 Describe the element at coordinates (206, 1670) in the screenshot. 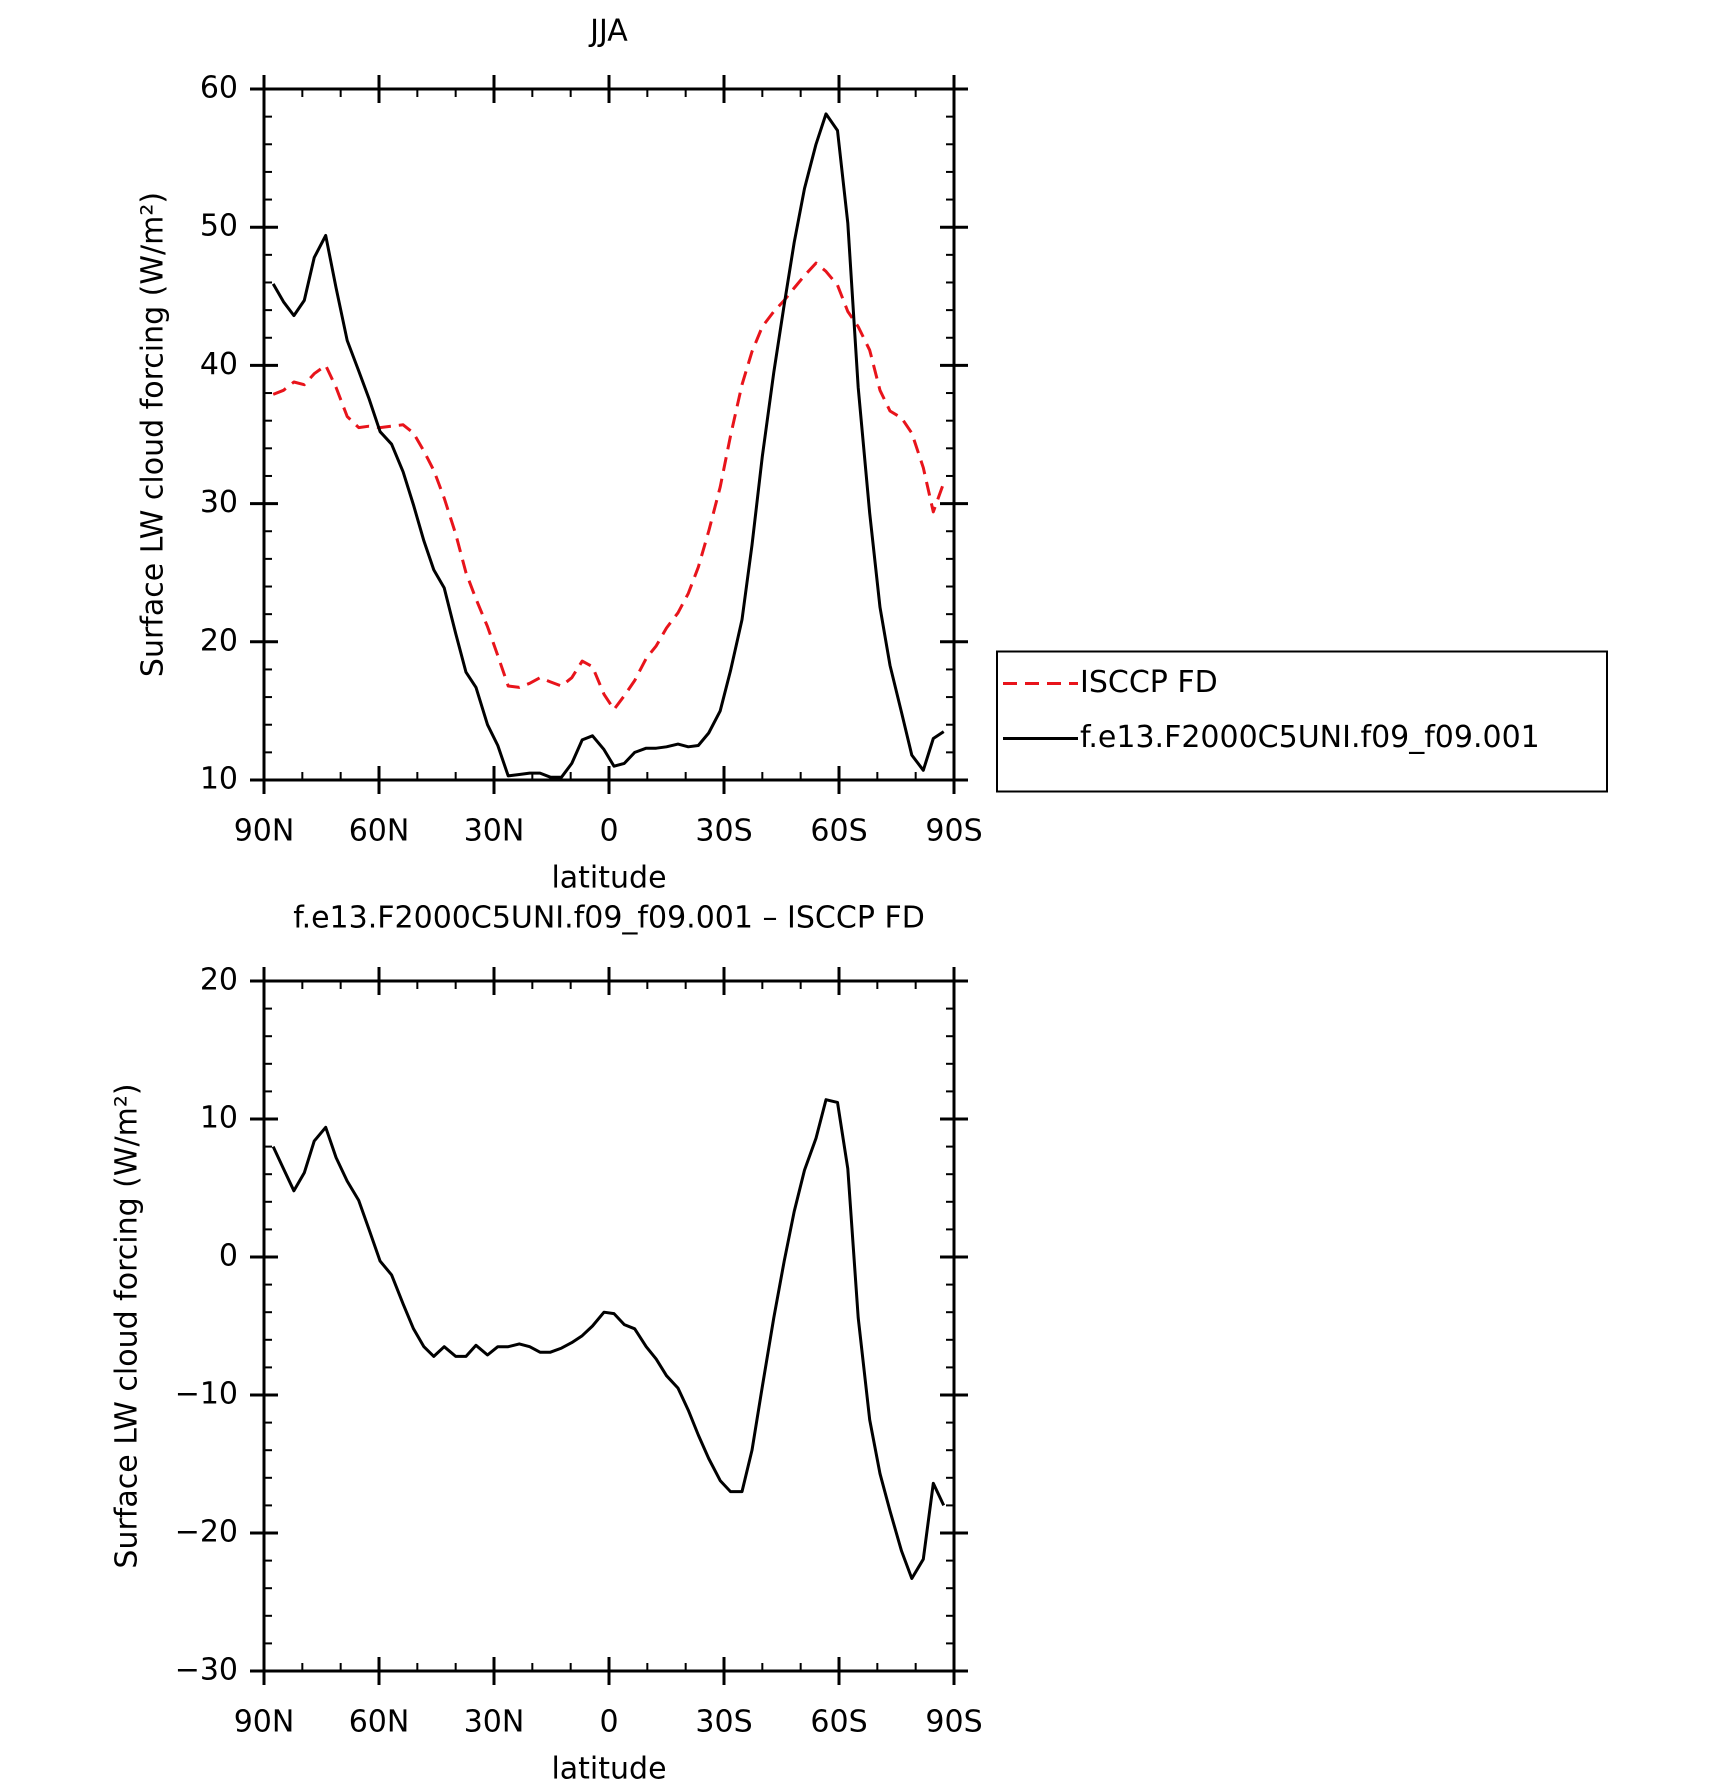

I see `y-tick-label: −30` at that location.